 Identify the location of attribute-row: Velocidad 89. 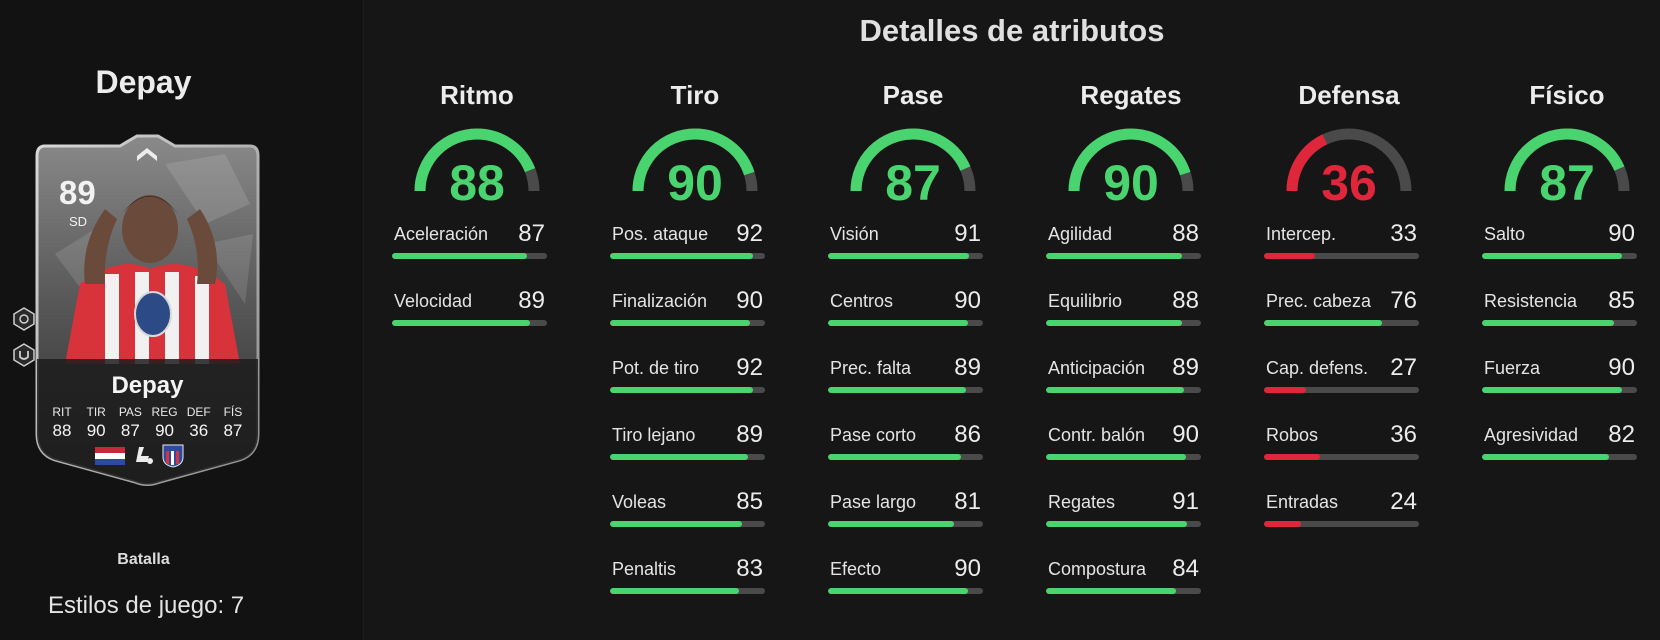
(469, 309).